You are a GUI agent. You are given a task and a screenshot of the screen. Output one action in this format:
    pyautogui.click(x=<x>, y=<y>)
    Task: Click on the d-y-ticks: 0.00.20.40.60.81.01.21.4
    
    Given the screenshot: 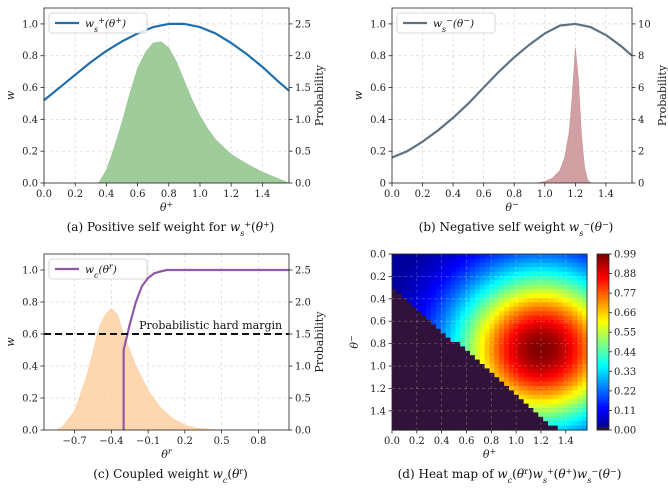 What is the action you would take?
    pyautogui.click(x=381, y=333)
    